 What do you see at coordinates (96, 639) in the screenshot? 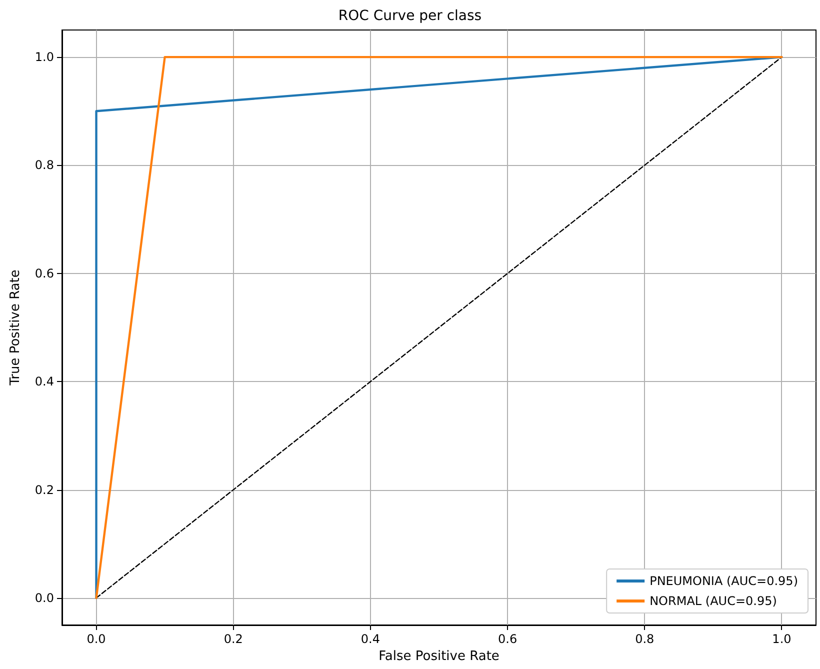
I see `x-tick-label: 0.0` at bounding box center [96, 639].